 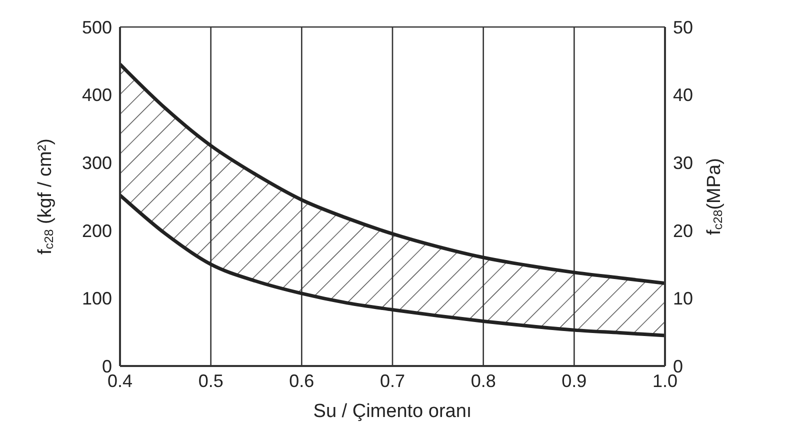 What do you see at coordinates (574, 380) in the screenshot?
I see `x-tick-label: 0.9` at bounding box center [574, 380].